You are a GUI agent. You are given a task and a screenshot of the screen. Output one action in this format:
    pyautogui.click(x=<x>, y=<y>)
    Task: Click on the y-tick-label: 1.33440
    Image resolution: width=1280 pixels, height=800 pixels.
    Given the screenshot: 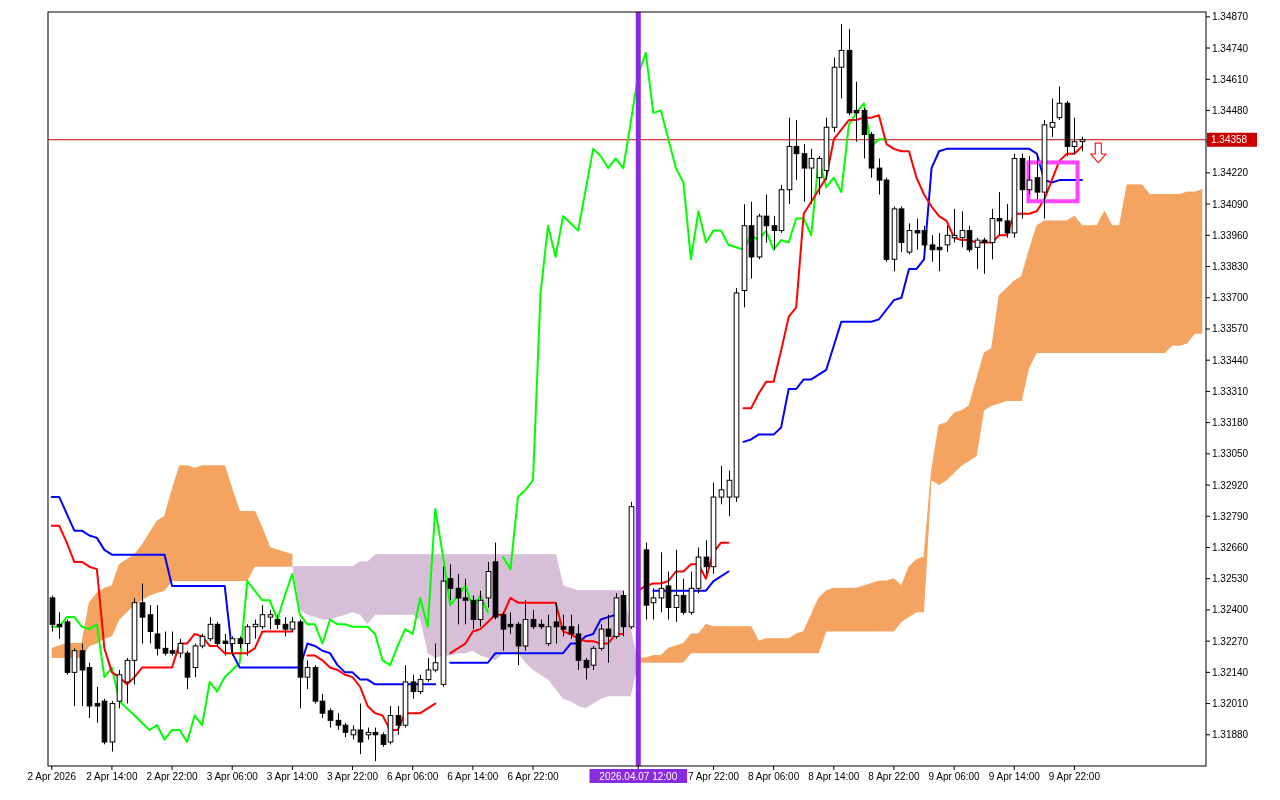 What is the action you would take?
    pyautogui.click(x=1230, y=360)
    